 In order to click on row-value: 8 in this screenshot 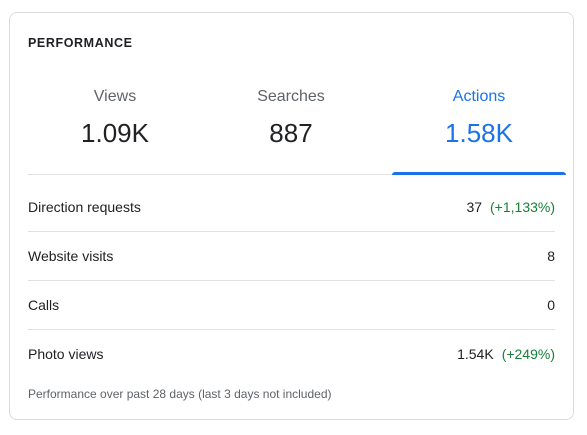, I will do `click(551, 256)`.